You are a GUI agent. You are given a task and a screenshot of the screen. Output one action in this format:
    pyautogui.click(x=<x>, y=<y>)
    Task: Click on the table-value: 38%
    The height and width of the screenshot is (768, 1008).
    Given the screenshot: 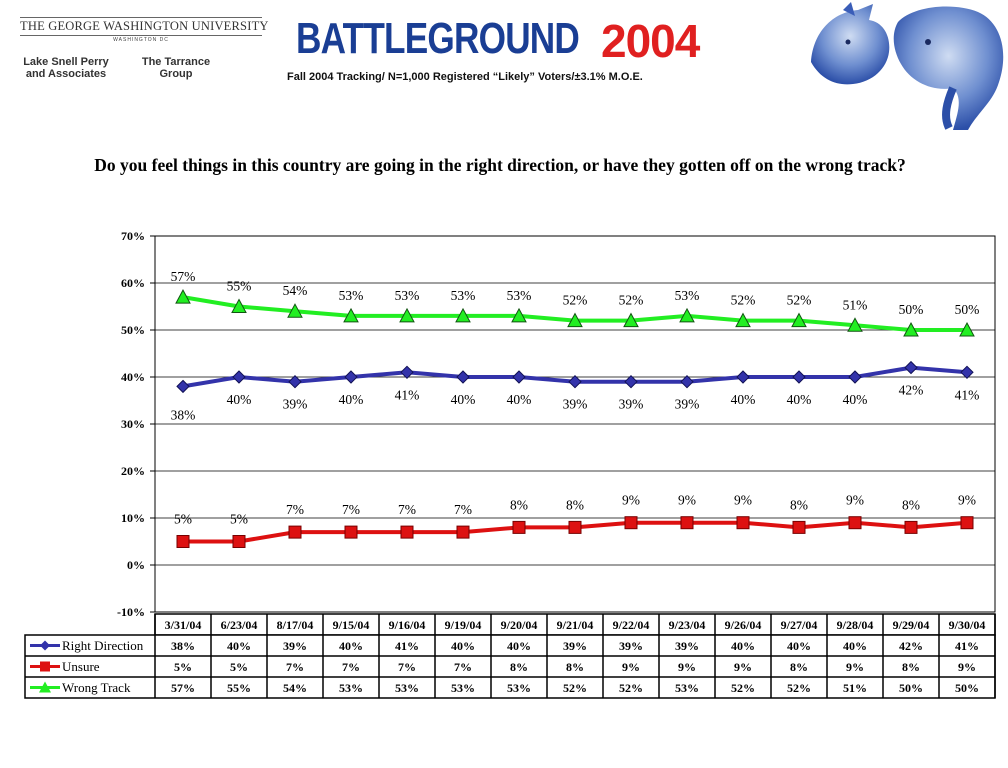 What is the action you would take?
    pyautogui.click(x=183, y=646)
    